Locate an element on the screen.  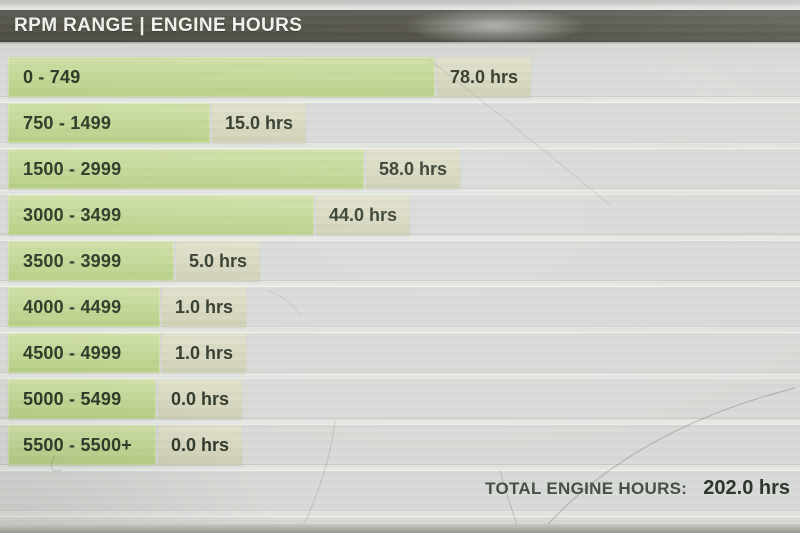
rpm-row: 4000 - 4499 1.0 hrs is located at coordinates (404, 307).